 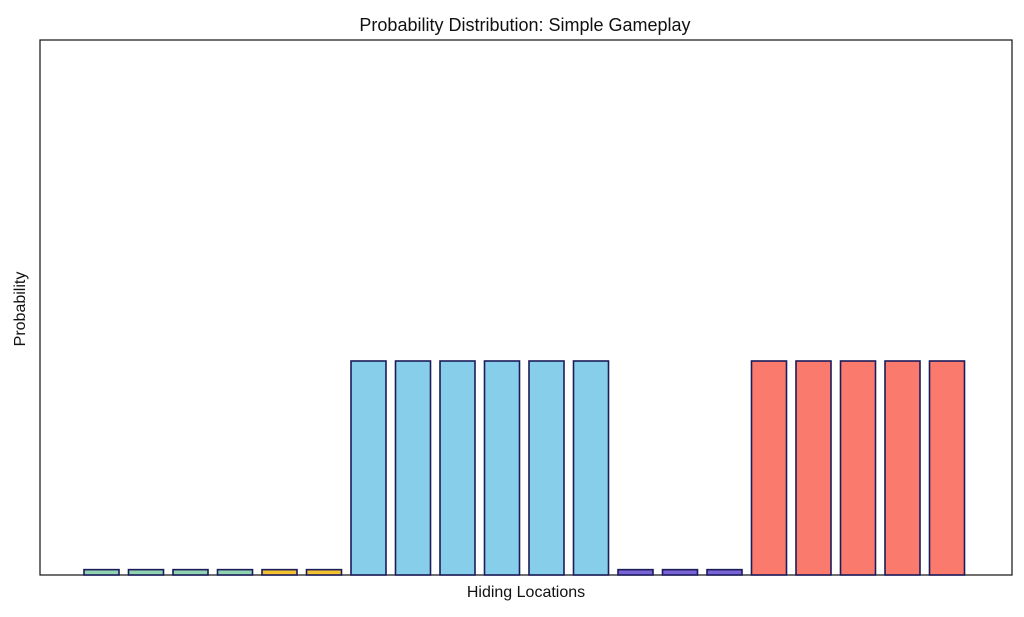 What do you see at coordinates (20, 309) in the screenshot?
I see `y-axis-label: Probability` at bounding box center [20, 309].